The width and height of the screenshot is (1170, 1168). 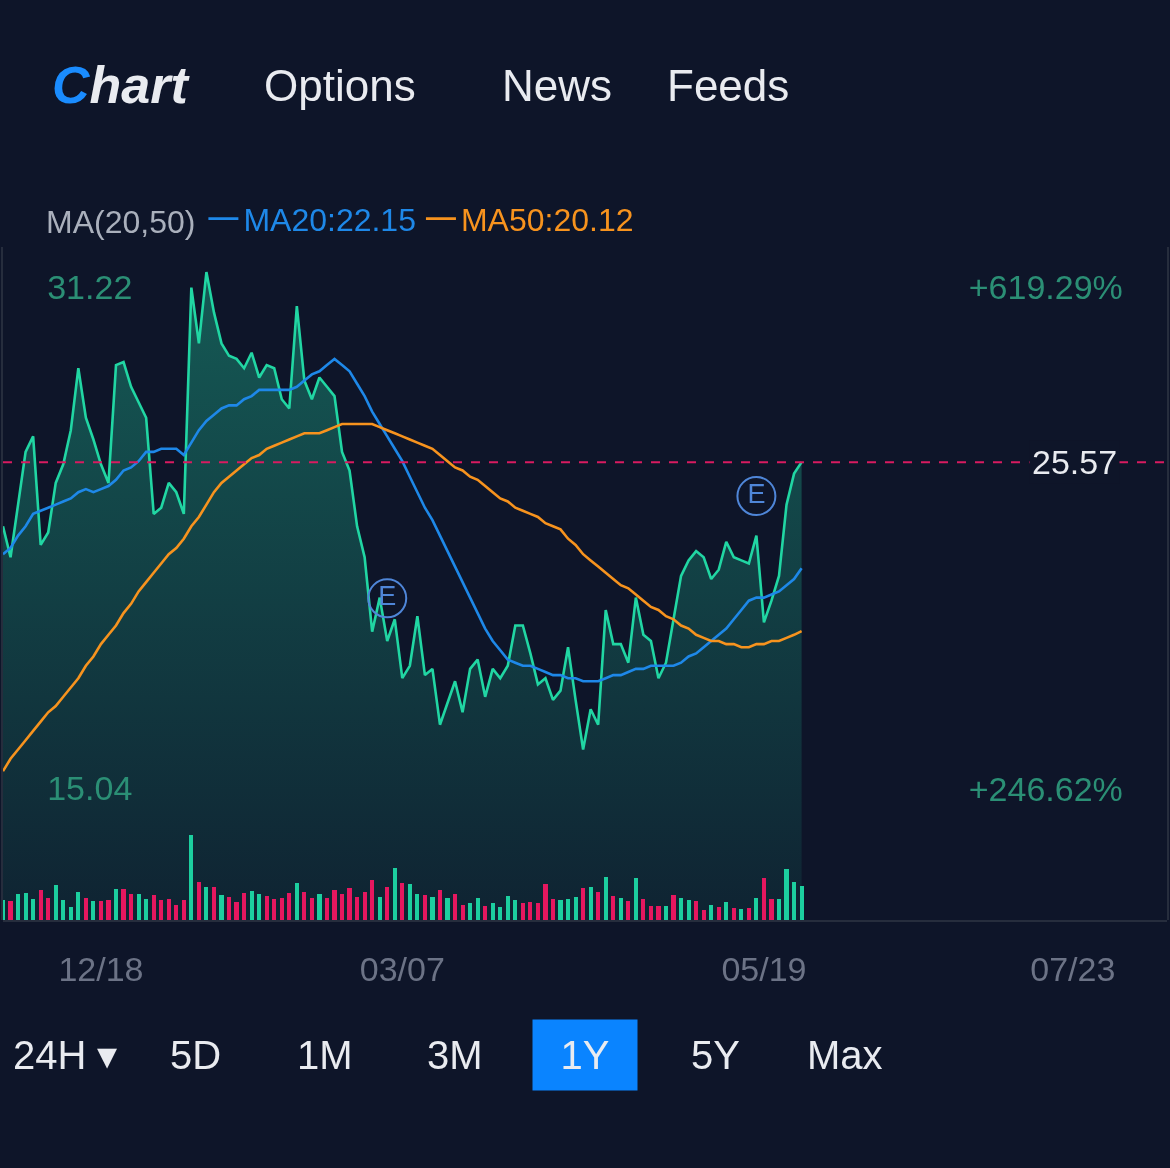 What do you see at coordinates (547, 220) in the screenshot?
I see `legend-label: MA50:20.12` at bounding box center [547, 220].